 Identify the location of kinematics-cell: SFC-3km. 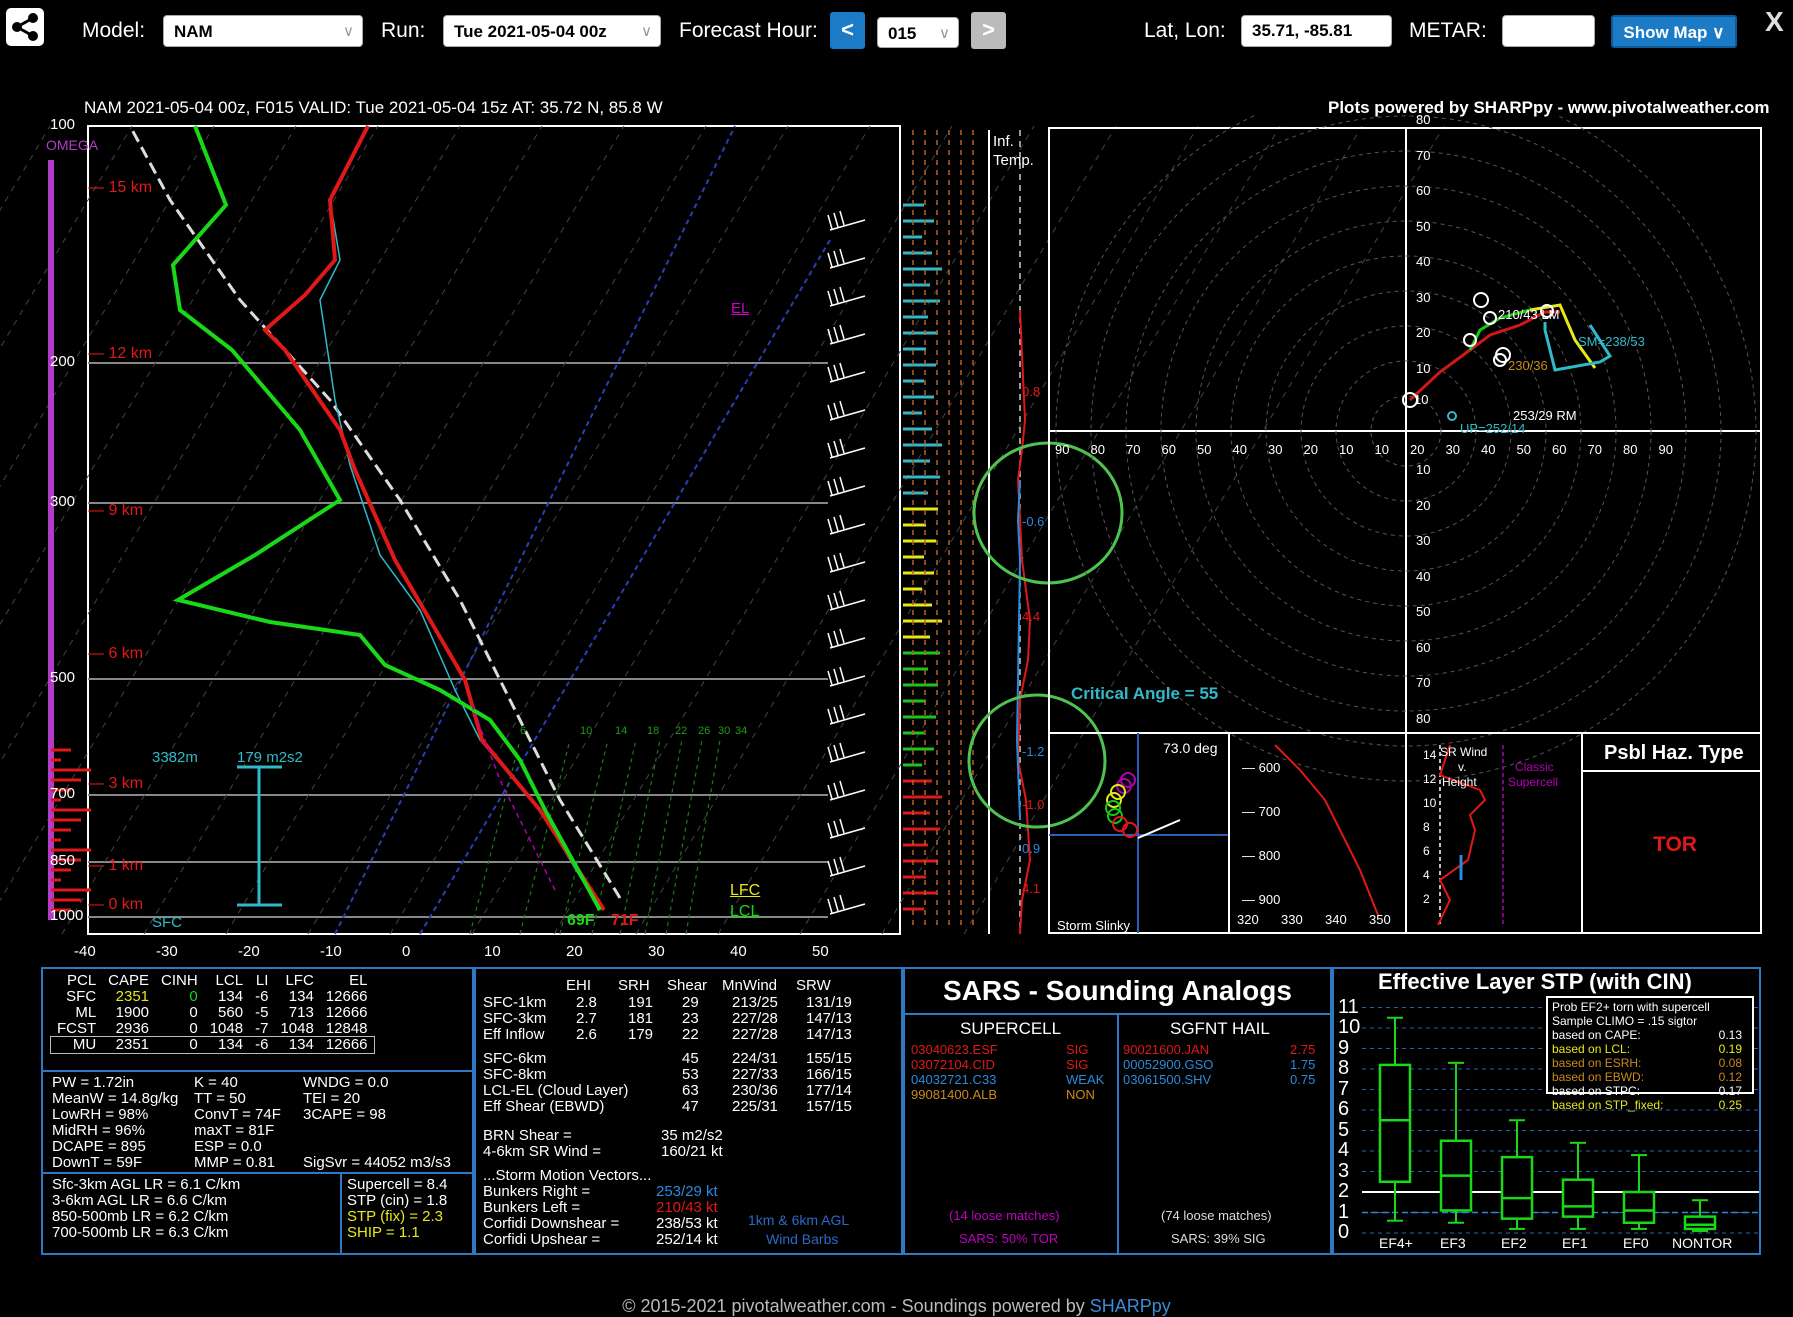
(515, 1018).